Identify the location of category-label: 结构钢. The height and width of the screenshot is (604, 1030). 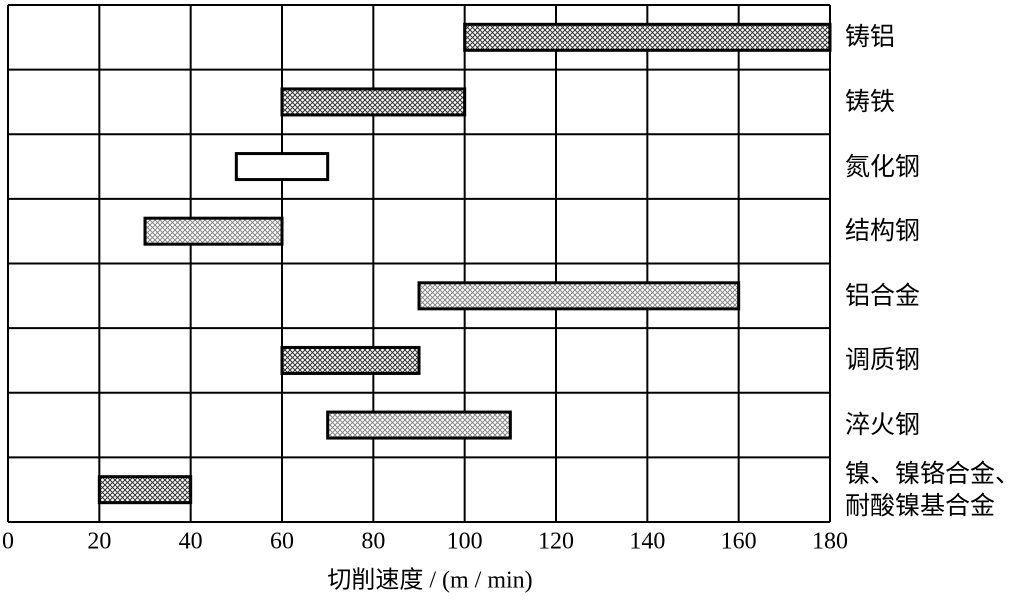
(883, 231).